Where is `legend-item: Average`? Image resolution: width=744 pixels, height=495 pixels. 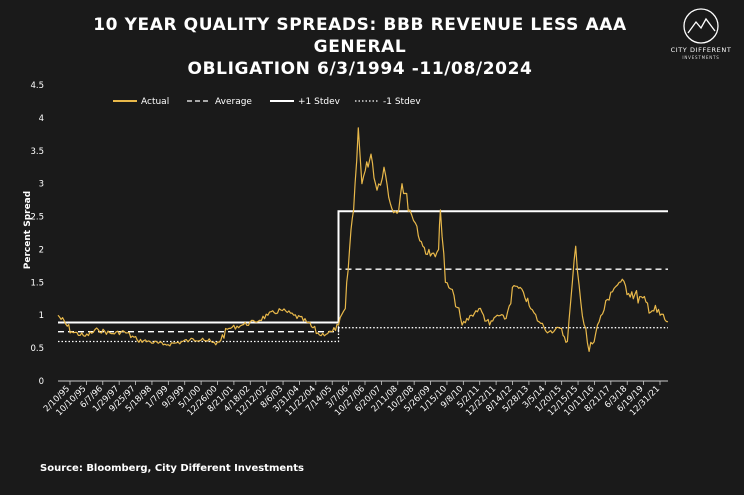 legend-item: Average is located at coordinates (219, 102).